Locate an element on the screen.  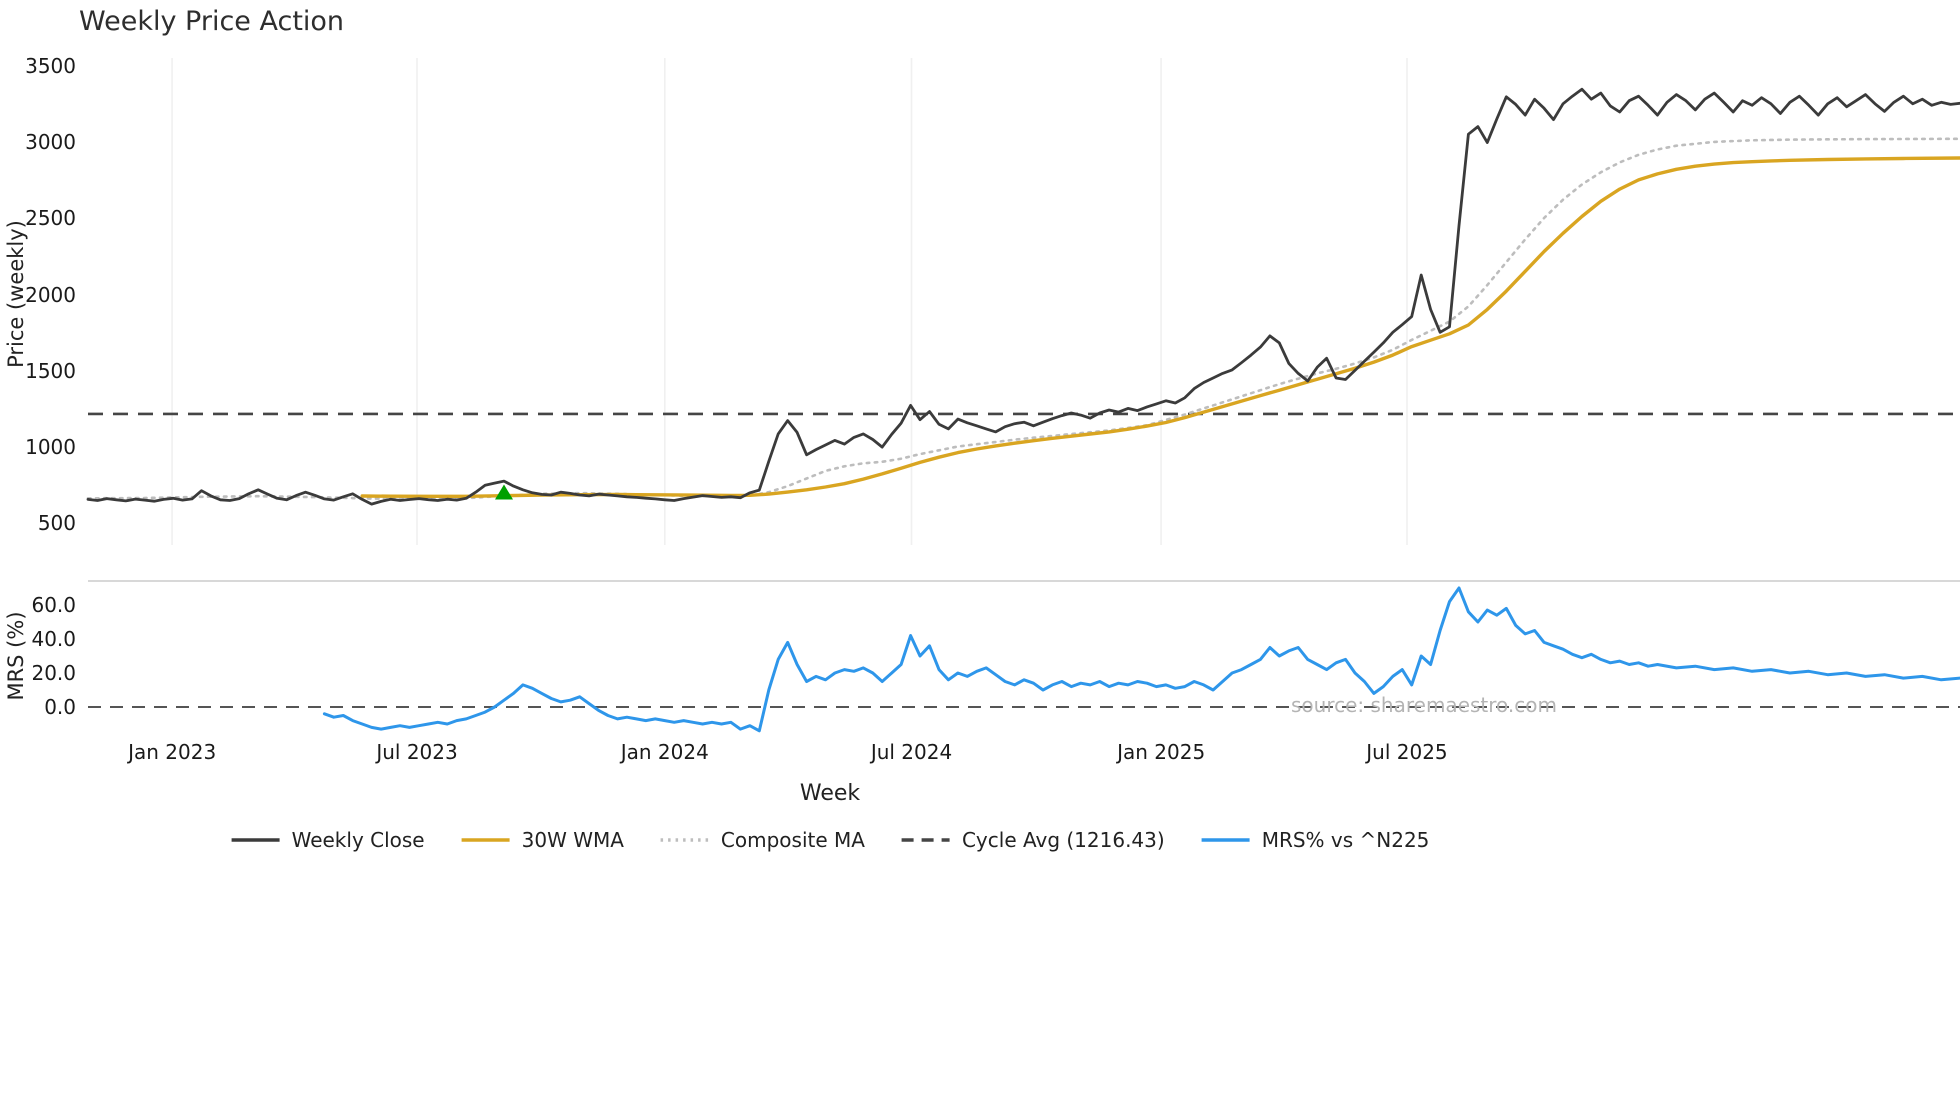
x-tick-label: Jan 2023 is located at coordinates (172, 752).